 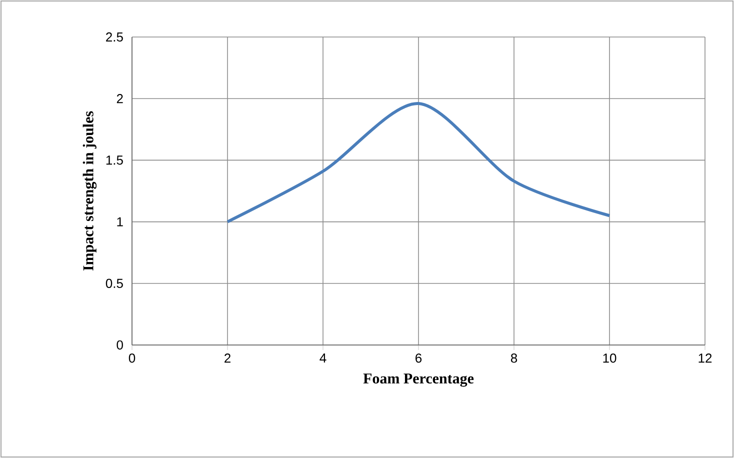 I want to click on x-tick-label: 2, so click(x=227, y=358).